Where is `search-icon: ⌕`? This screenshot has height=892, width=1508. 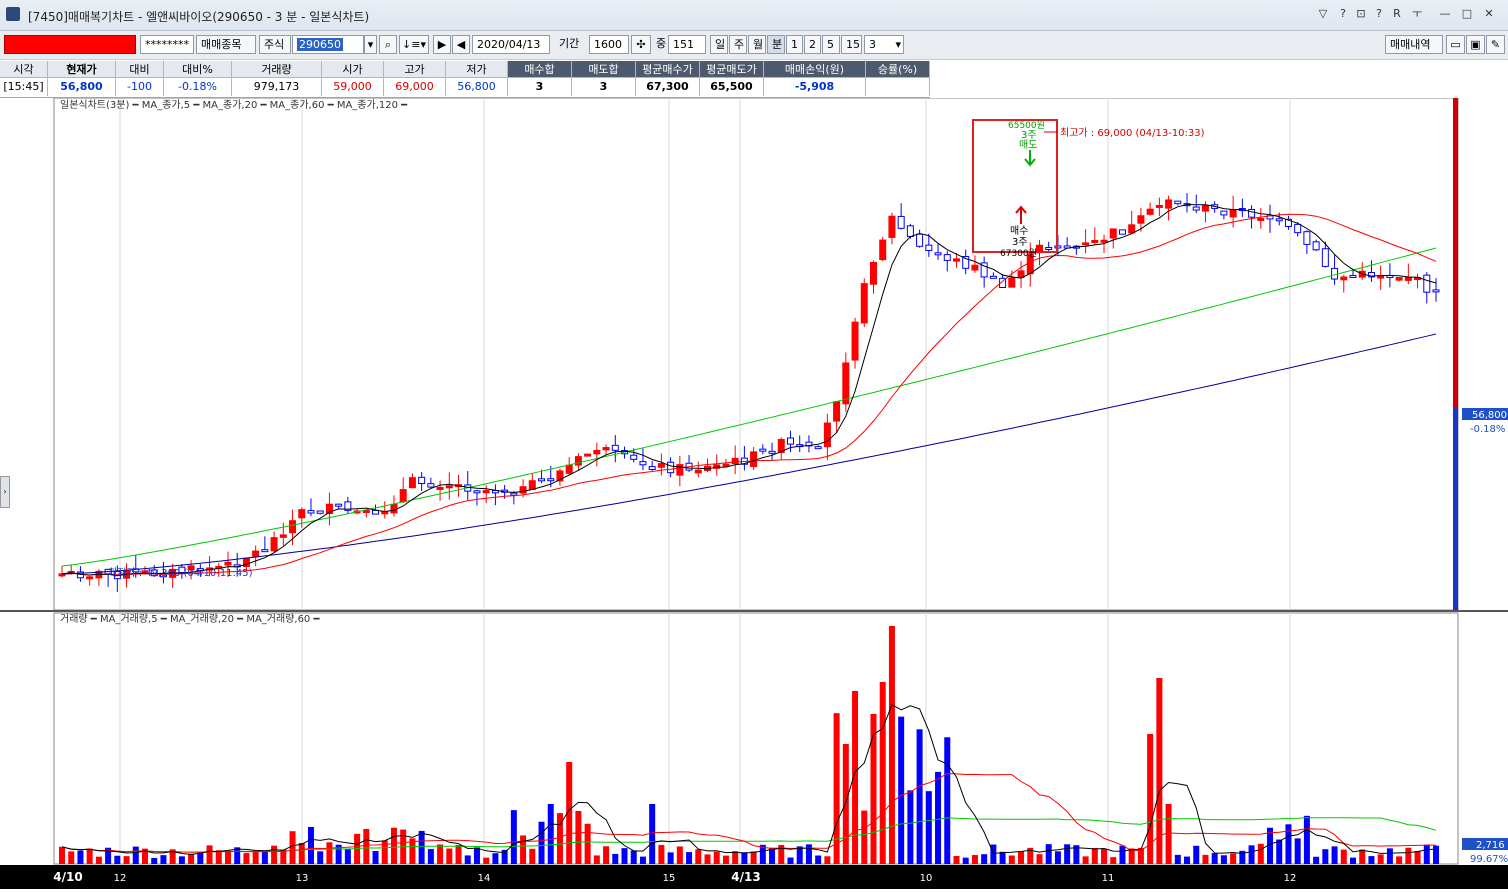
search-icon: ⌕ is located at coordinates (388, 44).